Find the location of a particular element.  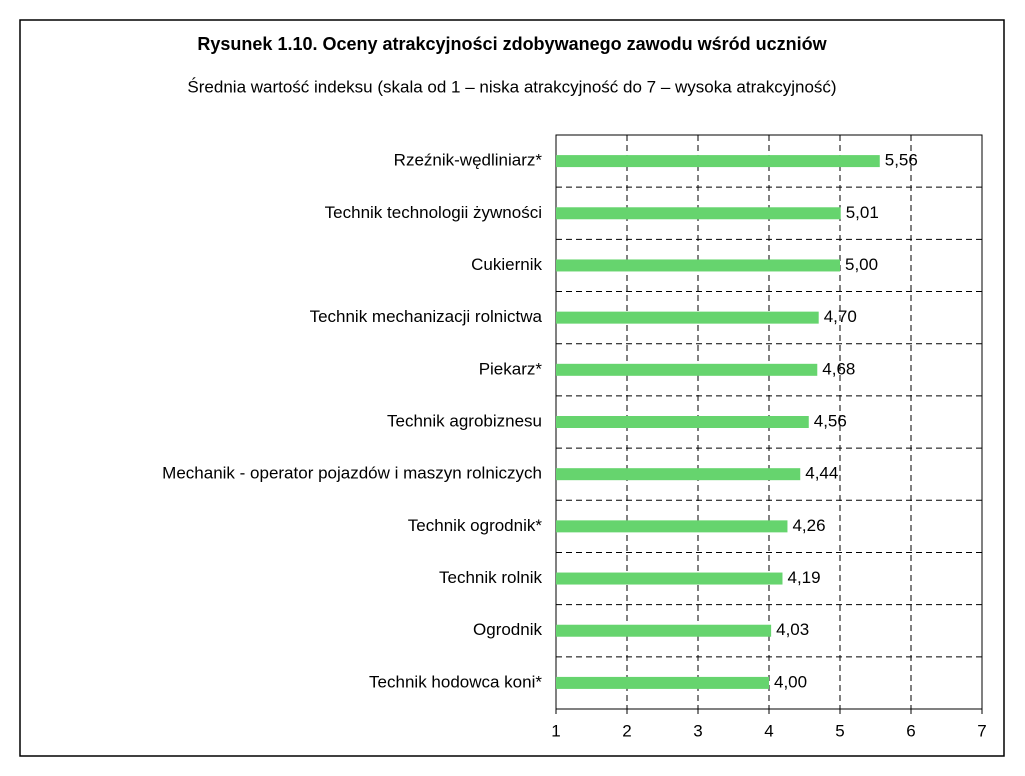

value-label: 5,56 is located at coordinates (901, 160).